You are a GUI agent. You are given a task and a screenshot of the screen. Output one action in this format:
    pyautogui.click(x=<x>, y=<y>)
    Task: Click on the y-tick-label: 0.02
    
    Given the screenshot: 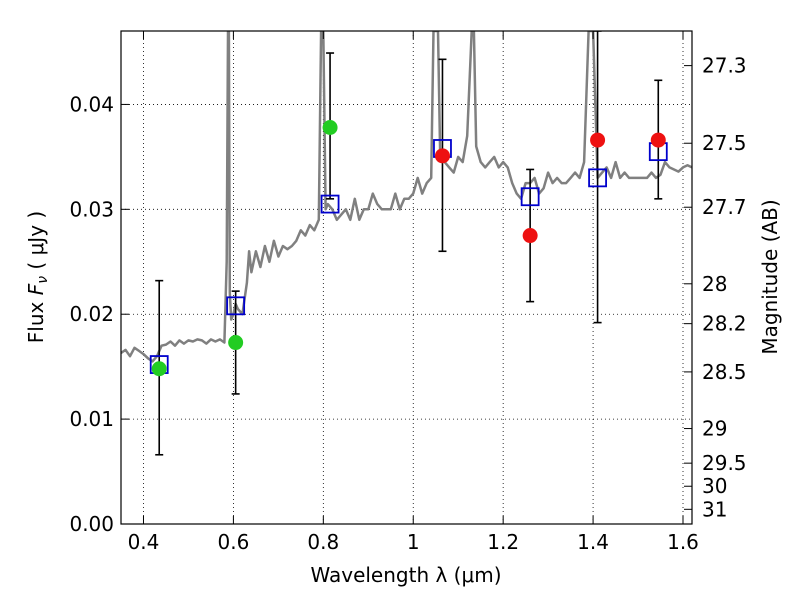 What is the action you would take?
    pyautogui.click(x=91, y=314)
    